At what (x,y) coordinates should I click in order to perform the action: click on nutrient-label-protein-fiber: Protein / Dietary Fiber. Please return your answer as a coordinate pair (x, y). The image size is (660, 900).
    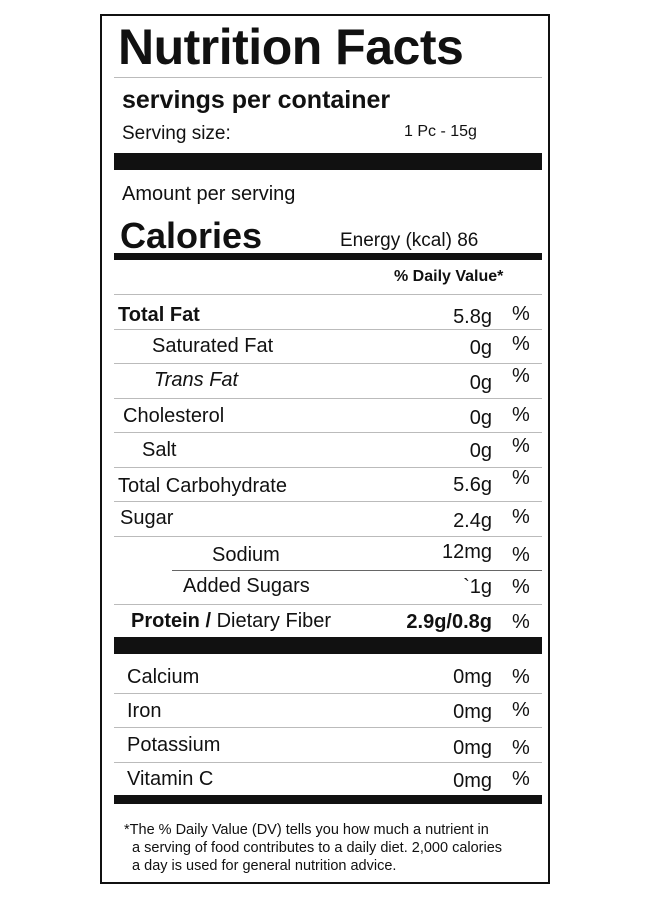
    Looking at the image, I should click on (231, 621).